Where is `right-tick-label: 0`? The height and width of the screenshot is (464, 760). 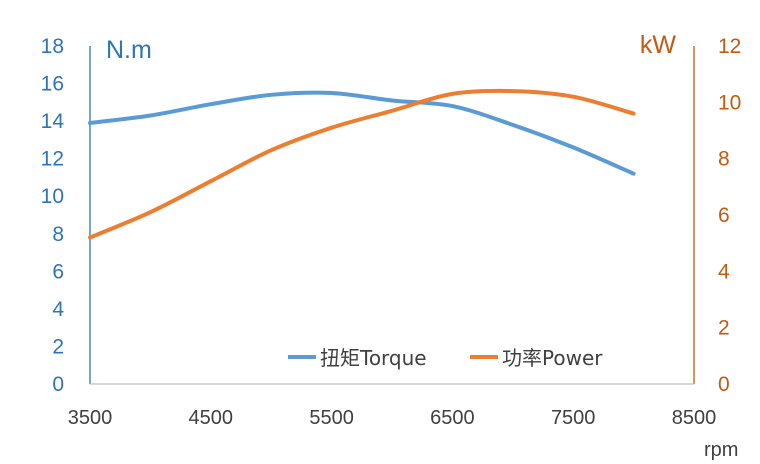
right-tick-label: 0 is located at coordinates (724, 384).